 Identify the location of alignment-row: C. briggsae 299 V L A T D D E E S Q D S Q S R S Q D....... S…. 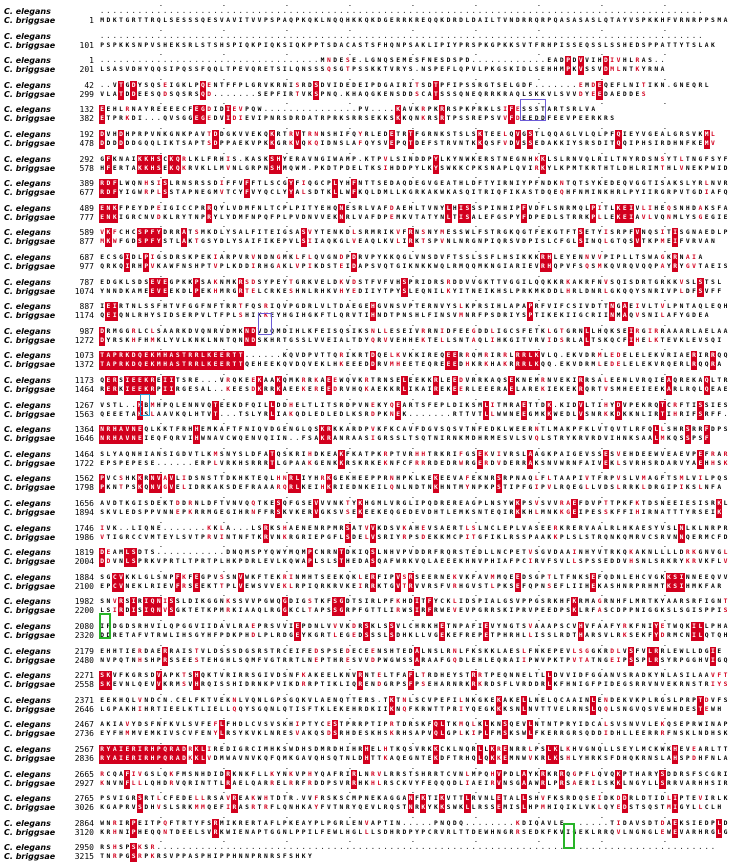
(366, 94).